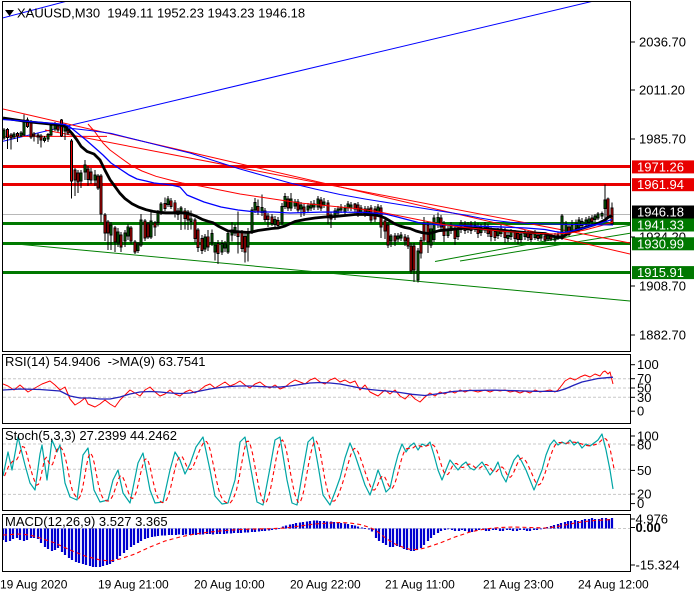  Describe the element at coordinates (660, 243) in the screenshot. I see `svg-text: 1930.99` at that location.